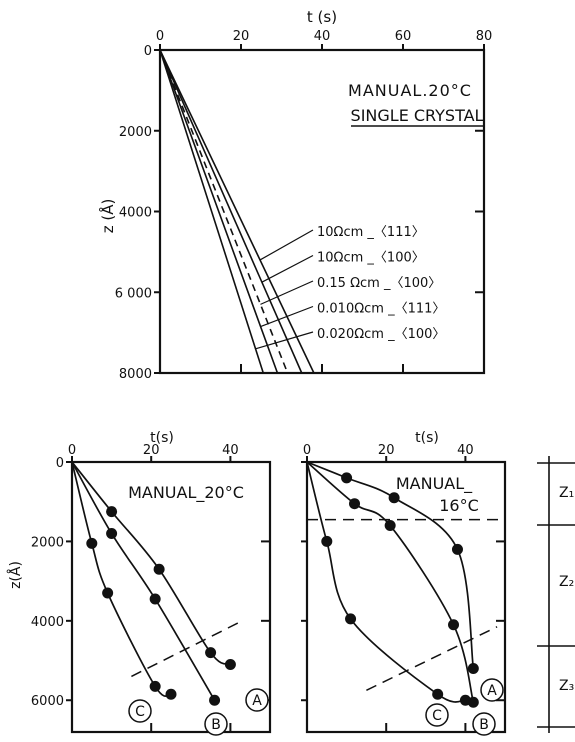 The height and width of the screenshot is (742, 575). Describe the element at coordinates (566, 582) in the screenshot. I see `zone-label-z2: Z₂` at that location.